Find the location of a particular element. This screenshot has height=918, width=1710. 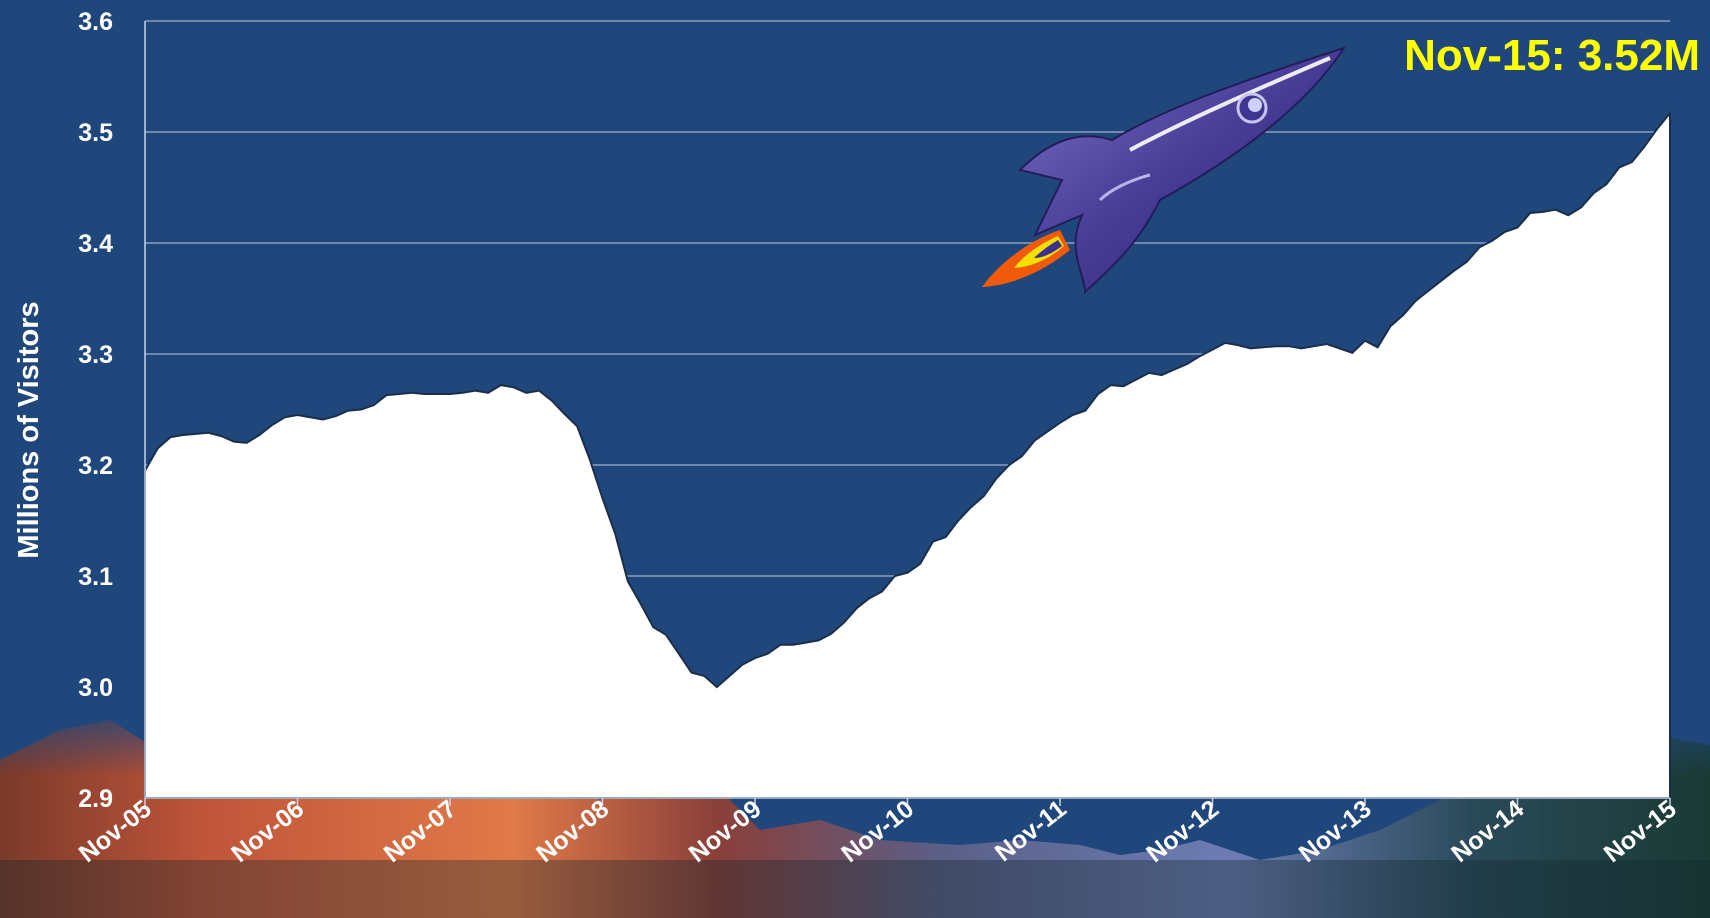

y-axis-title: Millions of Visitors is located at coordinates (29, 429).